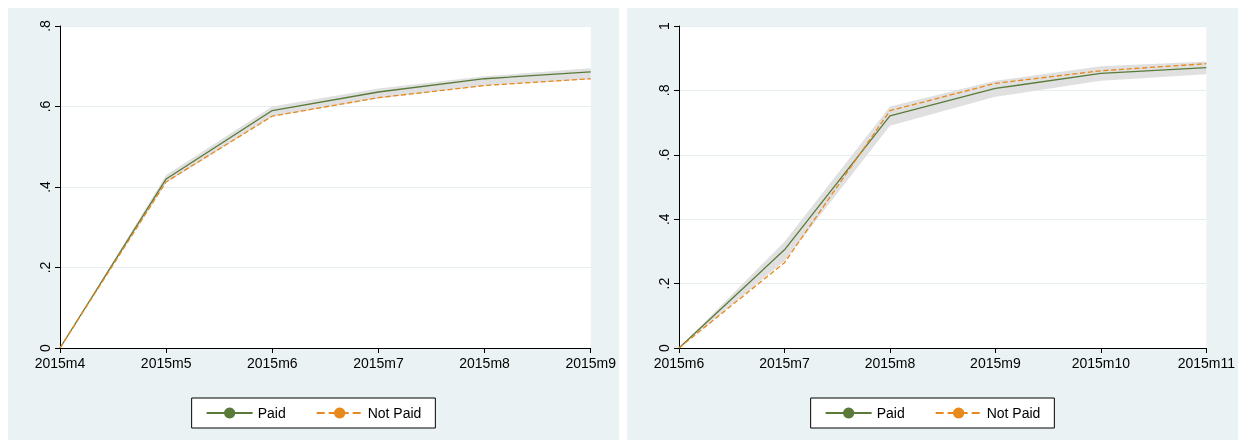 The height and width of the screenshot is (448, 1246). What do you see at coordinates (664, 25) in the screenshot?
I see `y-tick-label: 1` at bounding box center [664, 25].